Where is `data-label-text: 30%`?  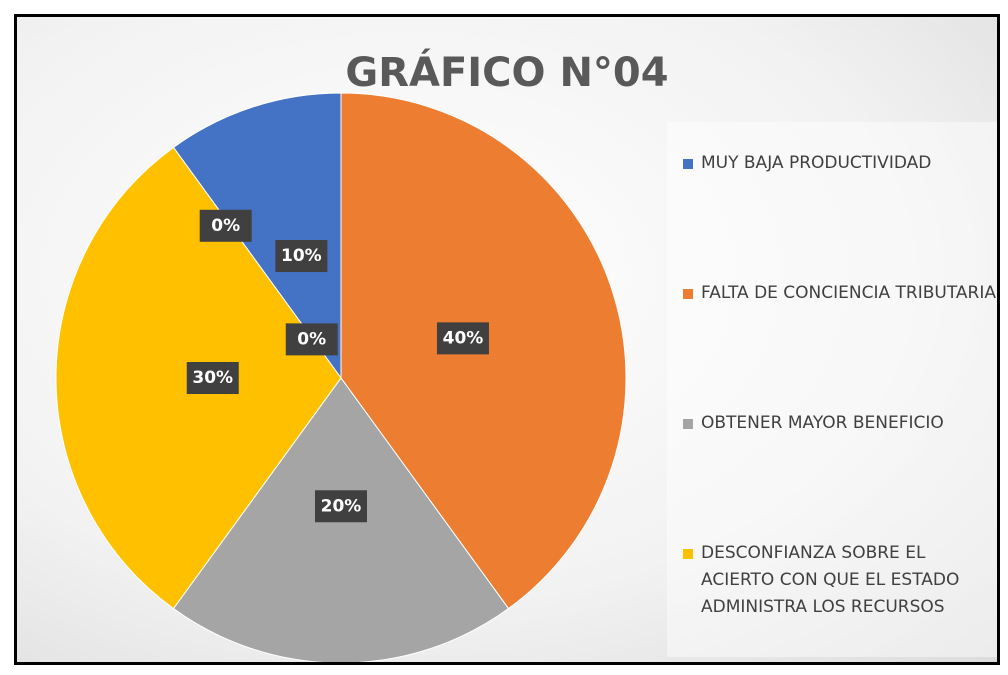
data-label-text: 30% is located at coordinates (212, 378).